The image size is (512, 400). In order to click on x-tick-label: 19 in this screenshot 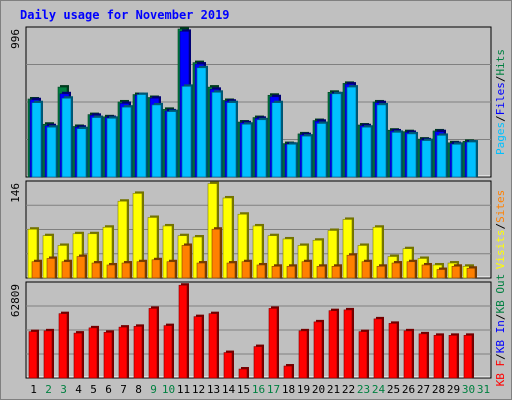, I will do `click(303, 389)`.